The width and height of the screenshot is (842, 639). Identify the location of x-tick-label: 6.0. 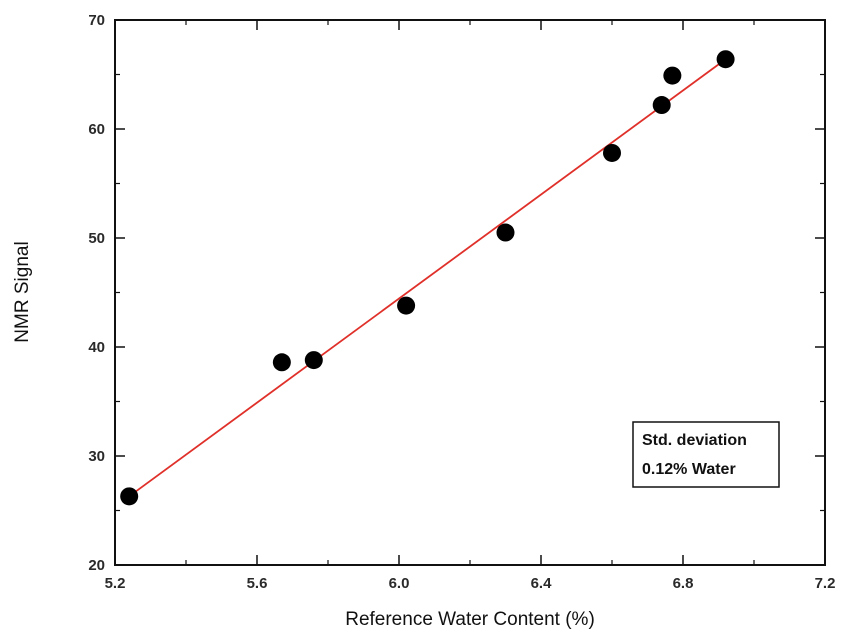
(399, 583).